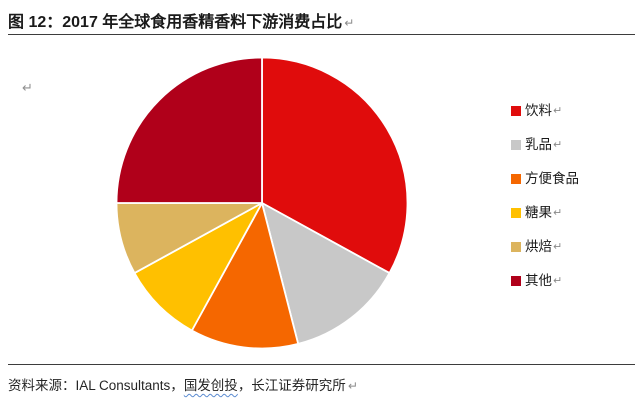  What do you see at coordinates (291, 385) in the screenshot?
I see `source-text-2: ，长江证券研究所` at bounding box center [291, 385].